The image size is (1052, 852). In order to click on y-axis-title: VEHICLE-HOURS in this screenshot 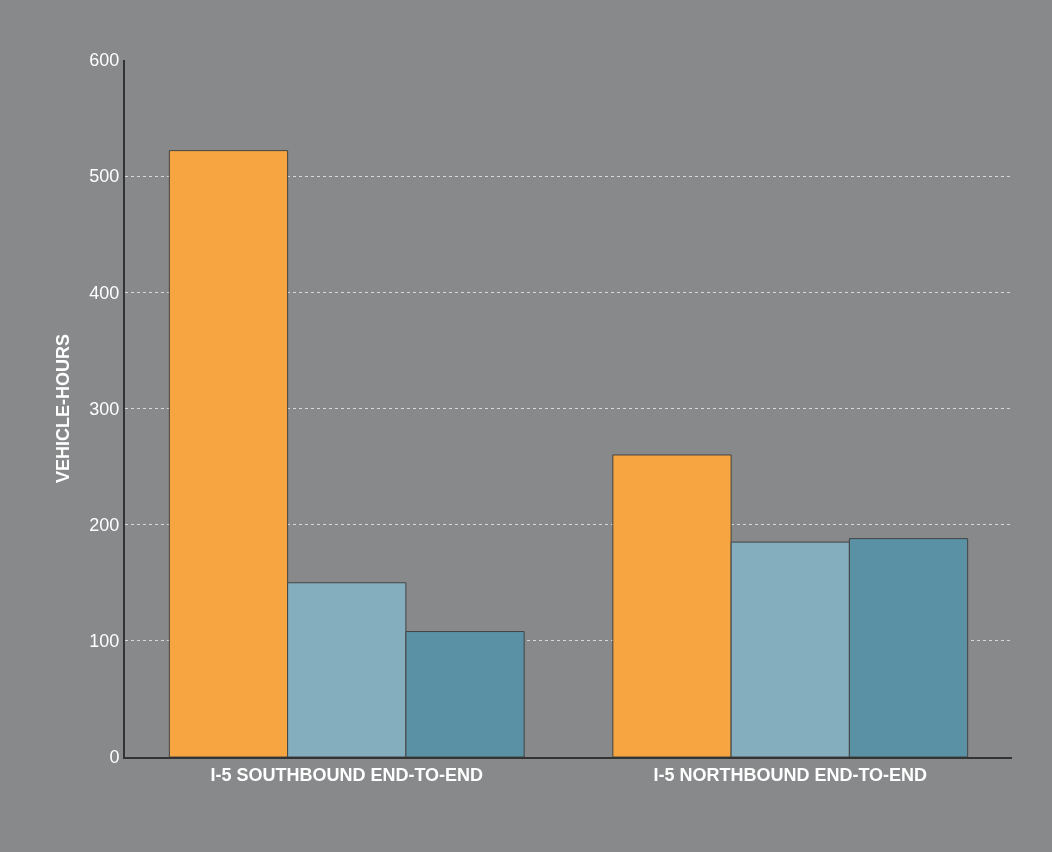, I will do `click(63, 408)`.